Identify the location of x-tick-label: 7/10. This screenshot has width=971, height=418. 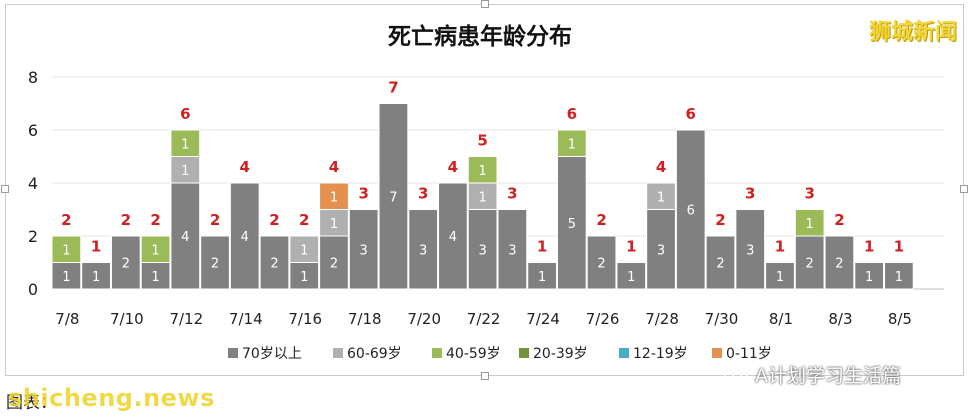
(127, 319).